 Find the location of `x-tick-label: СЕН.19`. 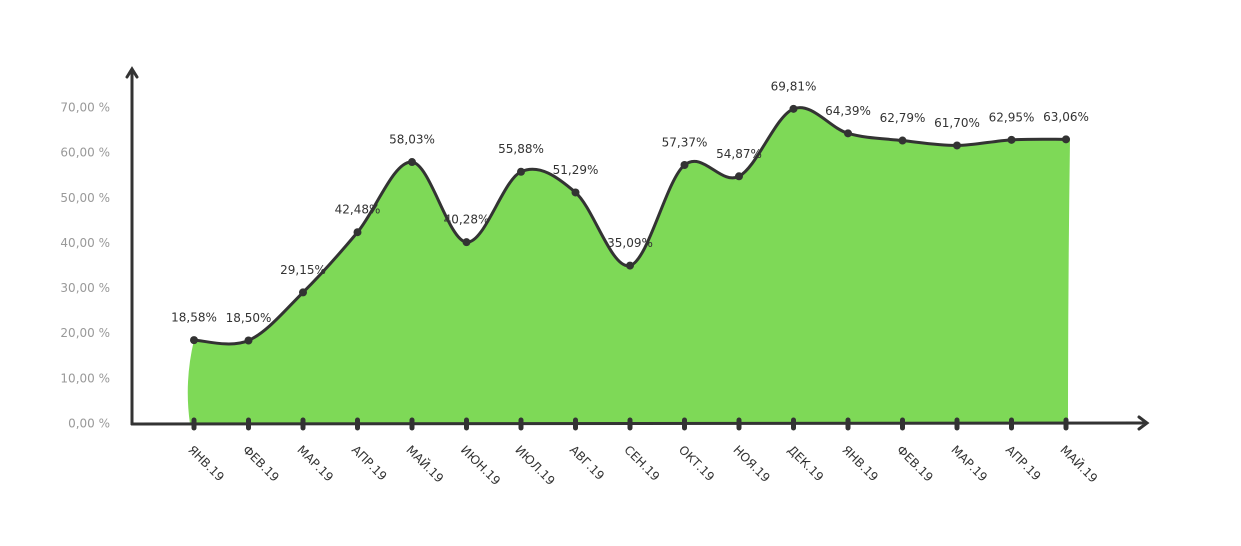

x-tick-label: СЕН.19 is located at coordinates (641, 463).